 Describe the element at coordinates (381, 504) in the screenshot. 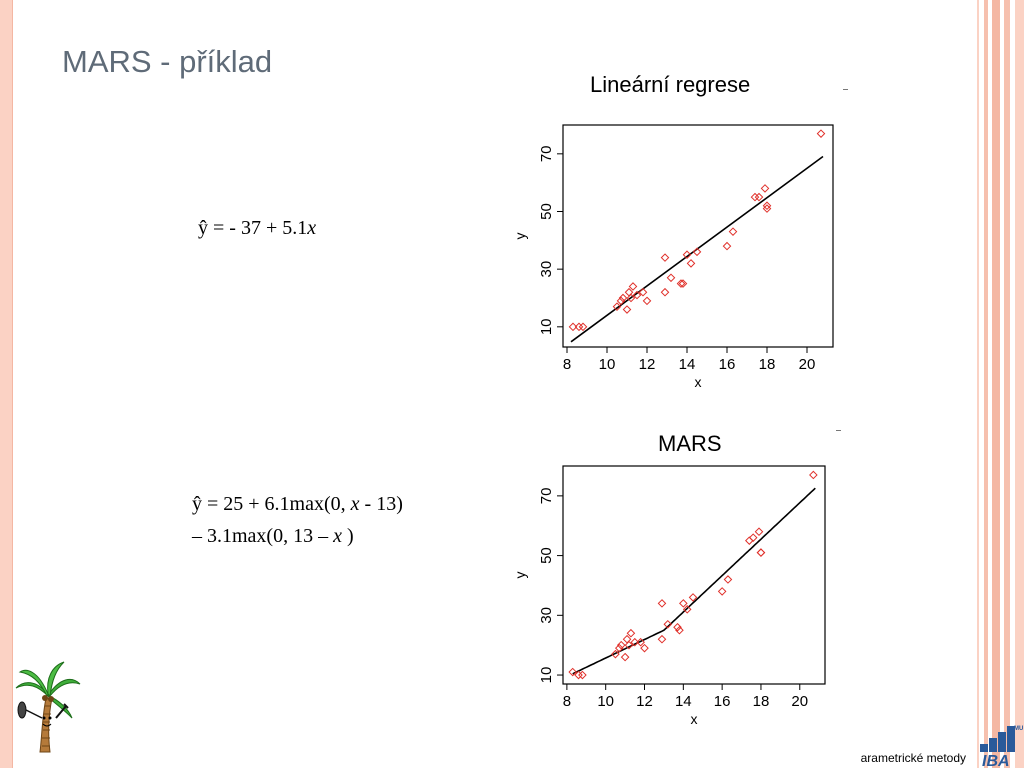

I see `equation-mars-post1: - 13)` at that location.